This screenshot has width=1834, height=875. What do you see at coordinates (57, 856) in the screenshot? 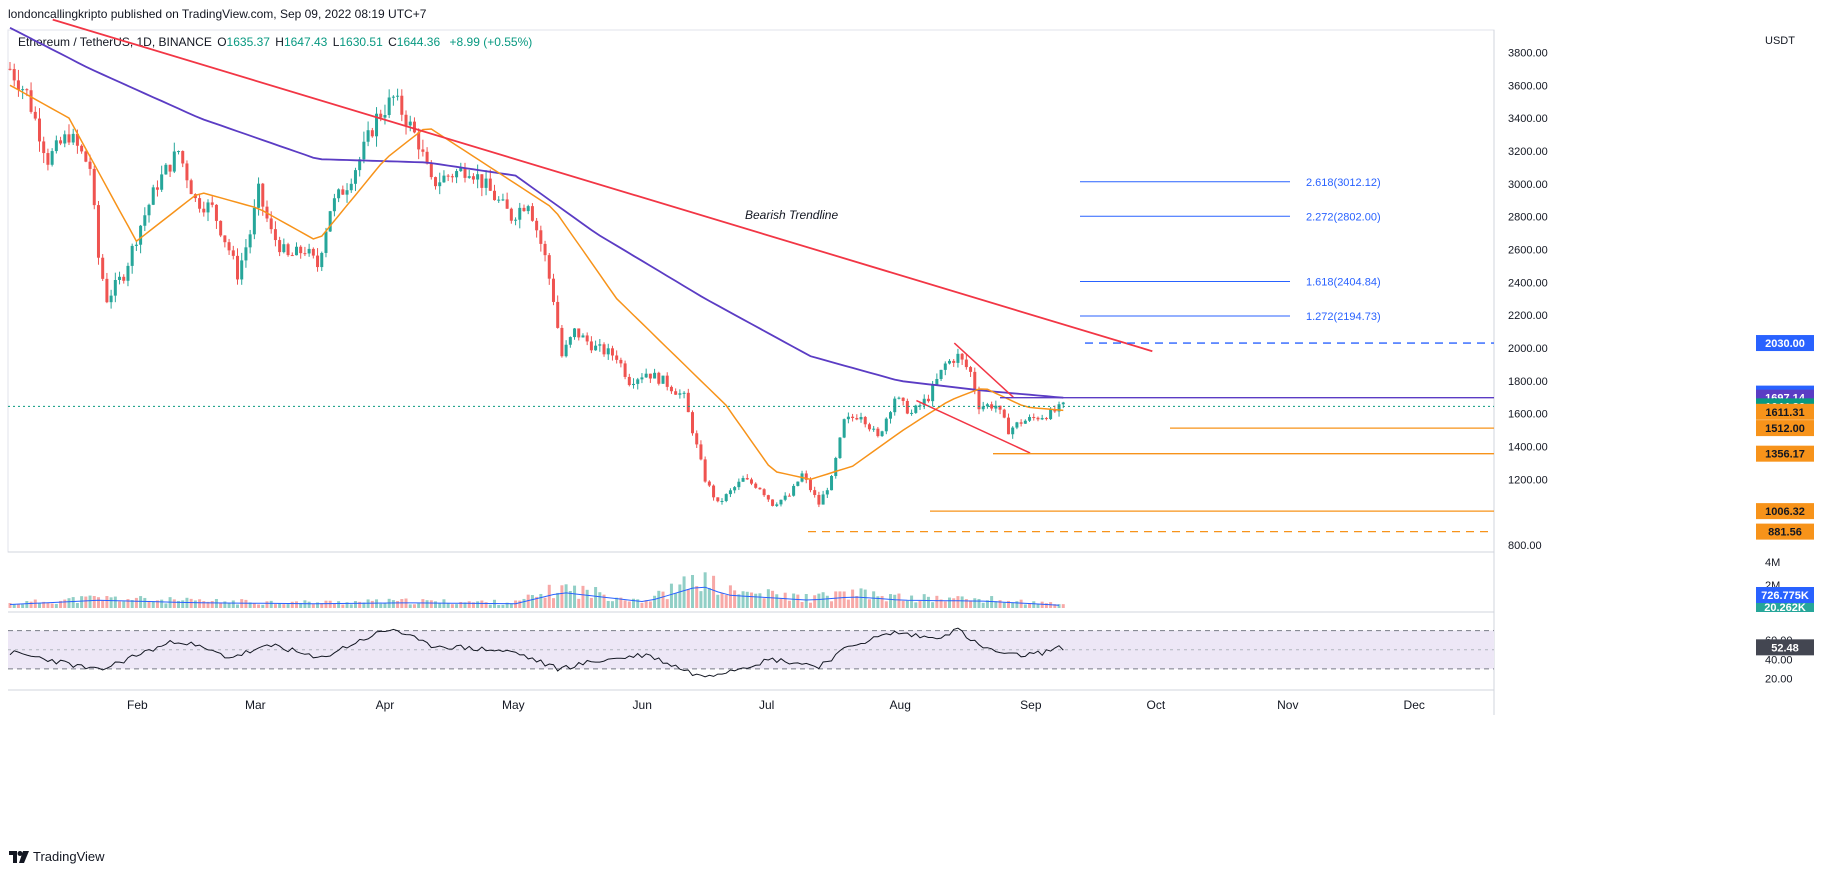
I see `footer-brand: TradingView` at bounding box center [57, 856].